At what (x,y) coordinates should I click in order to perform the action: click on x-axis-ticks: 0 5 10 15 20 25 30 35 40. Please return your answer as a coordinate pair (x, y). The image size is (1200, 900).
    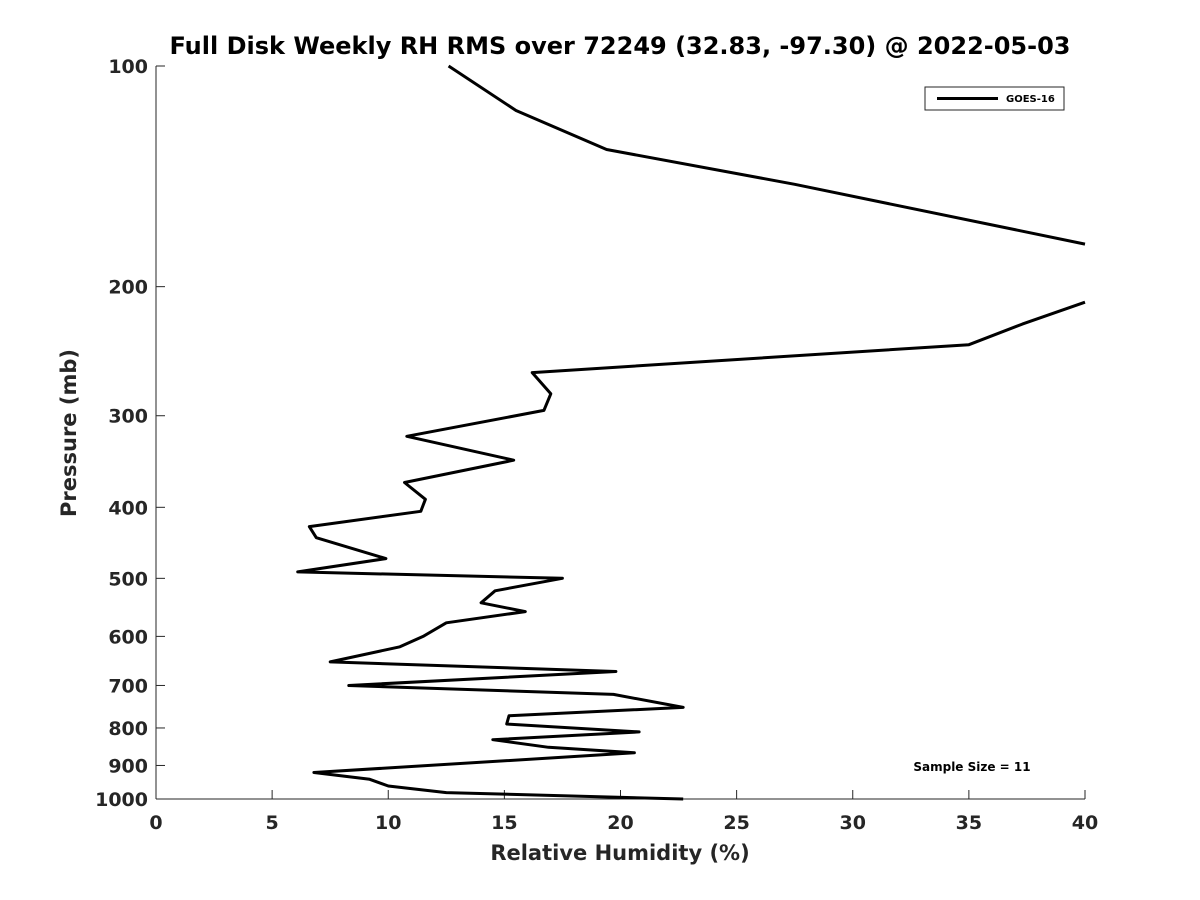
    Looking at the image, I should click on (623, 812).